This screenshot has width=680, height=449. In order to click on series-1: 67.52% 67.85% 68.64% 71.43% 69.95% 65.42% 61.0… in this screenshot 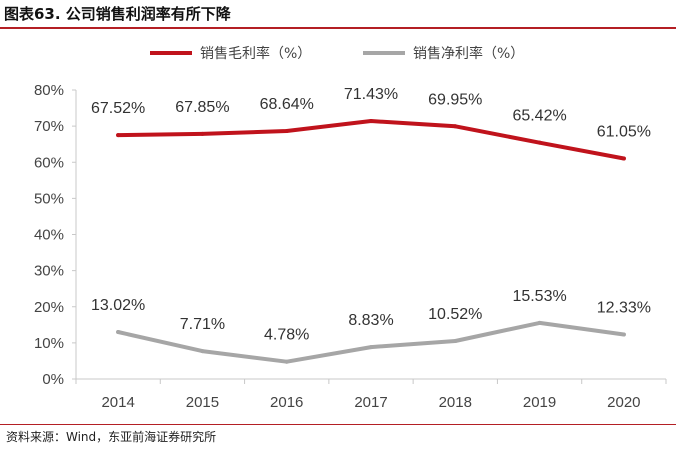, I will do `click(371, 123)`.